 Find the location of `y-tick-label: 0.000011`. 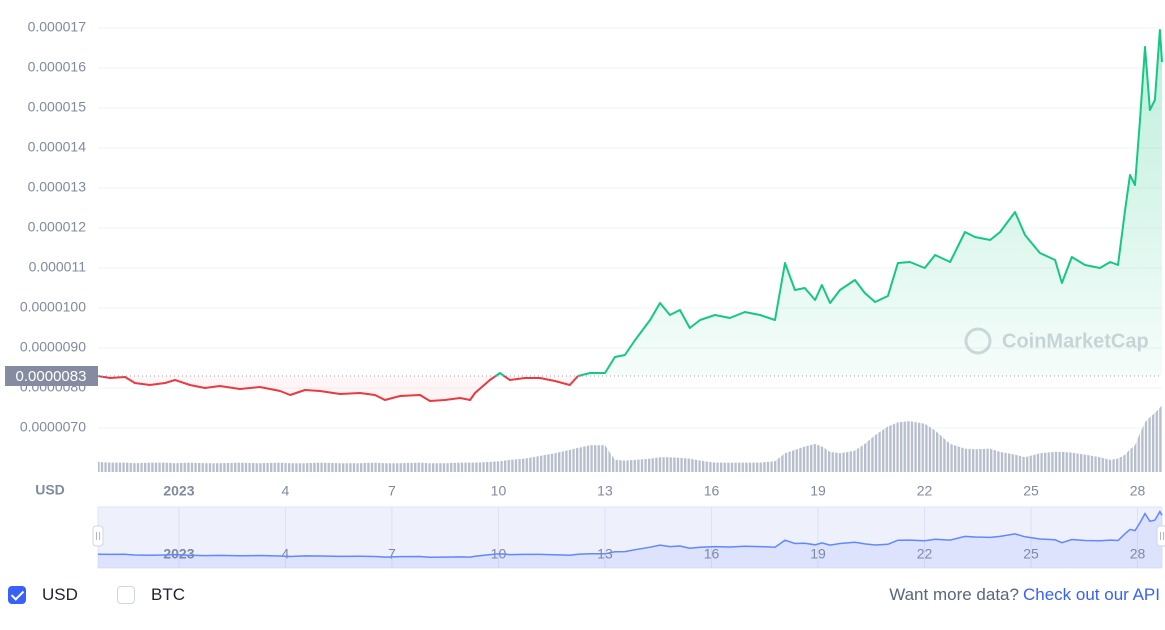

y-tick-label: 0.000011 is located at coordinates (58, 267).